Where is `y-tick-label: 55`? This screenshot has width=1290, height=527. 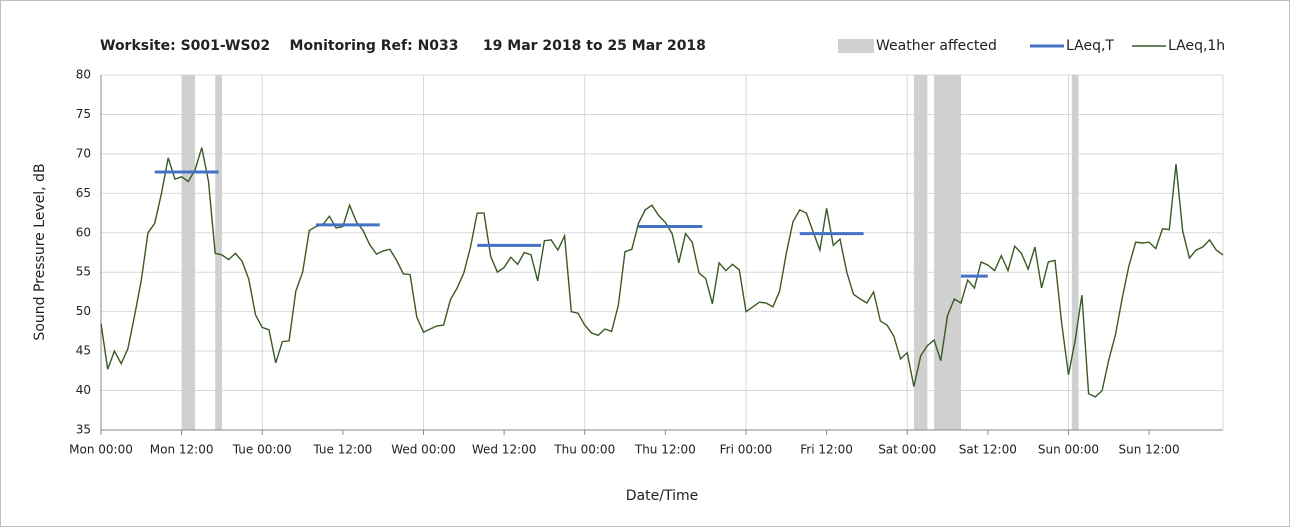
y-tick-label: 55 is located at coordinates (83, 272).